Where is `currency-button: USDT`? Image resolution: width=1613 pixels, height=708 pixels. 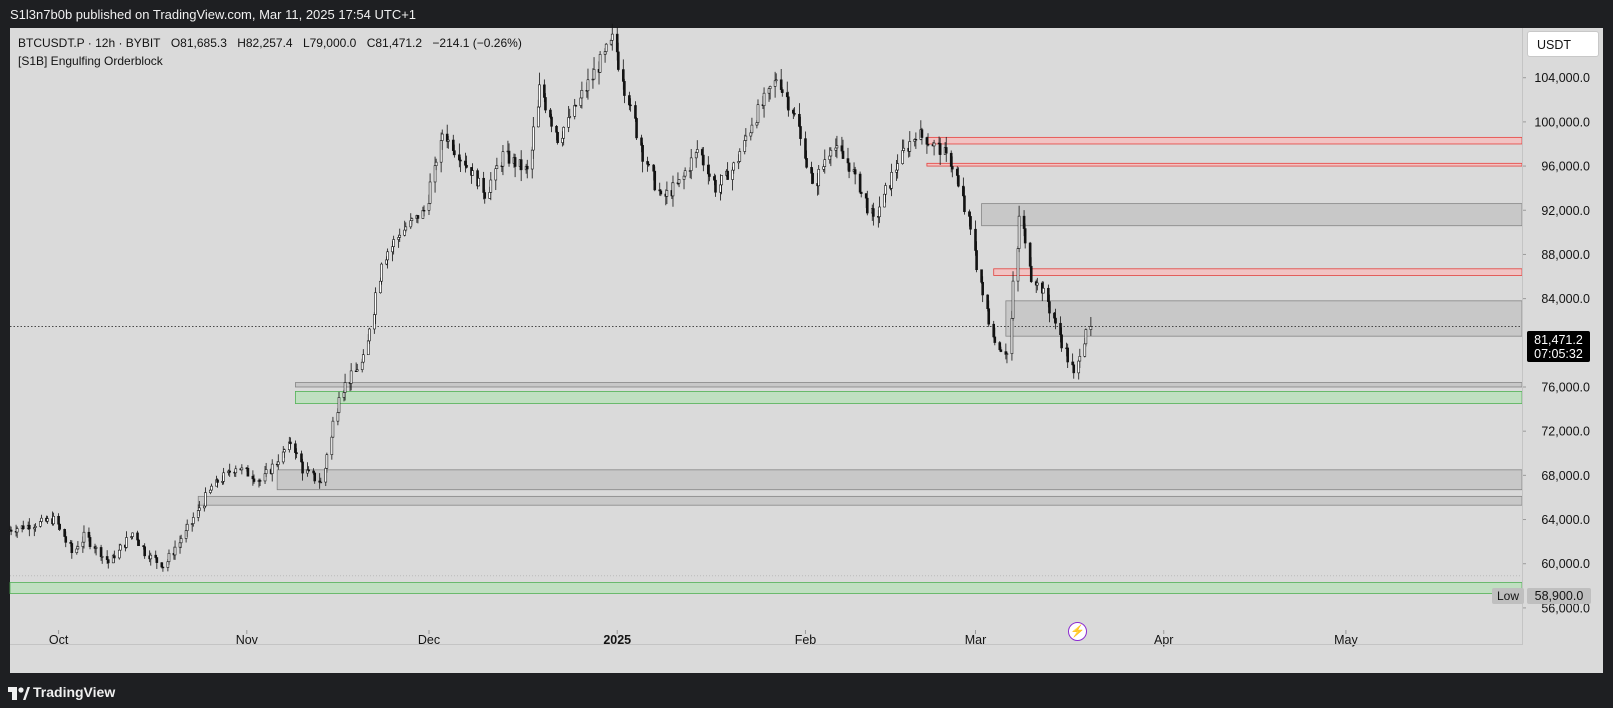 currency-button: USDT is located at coordinates (1563, 44).